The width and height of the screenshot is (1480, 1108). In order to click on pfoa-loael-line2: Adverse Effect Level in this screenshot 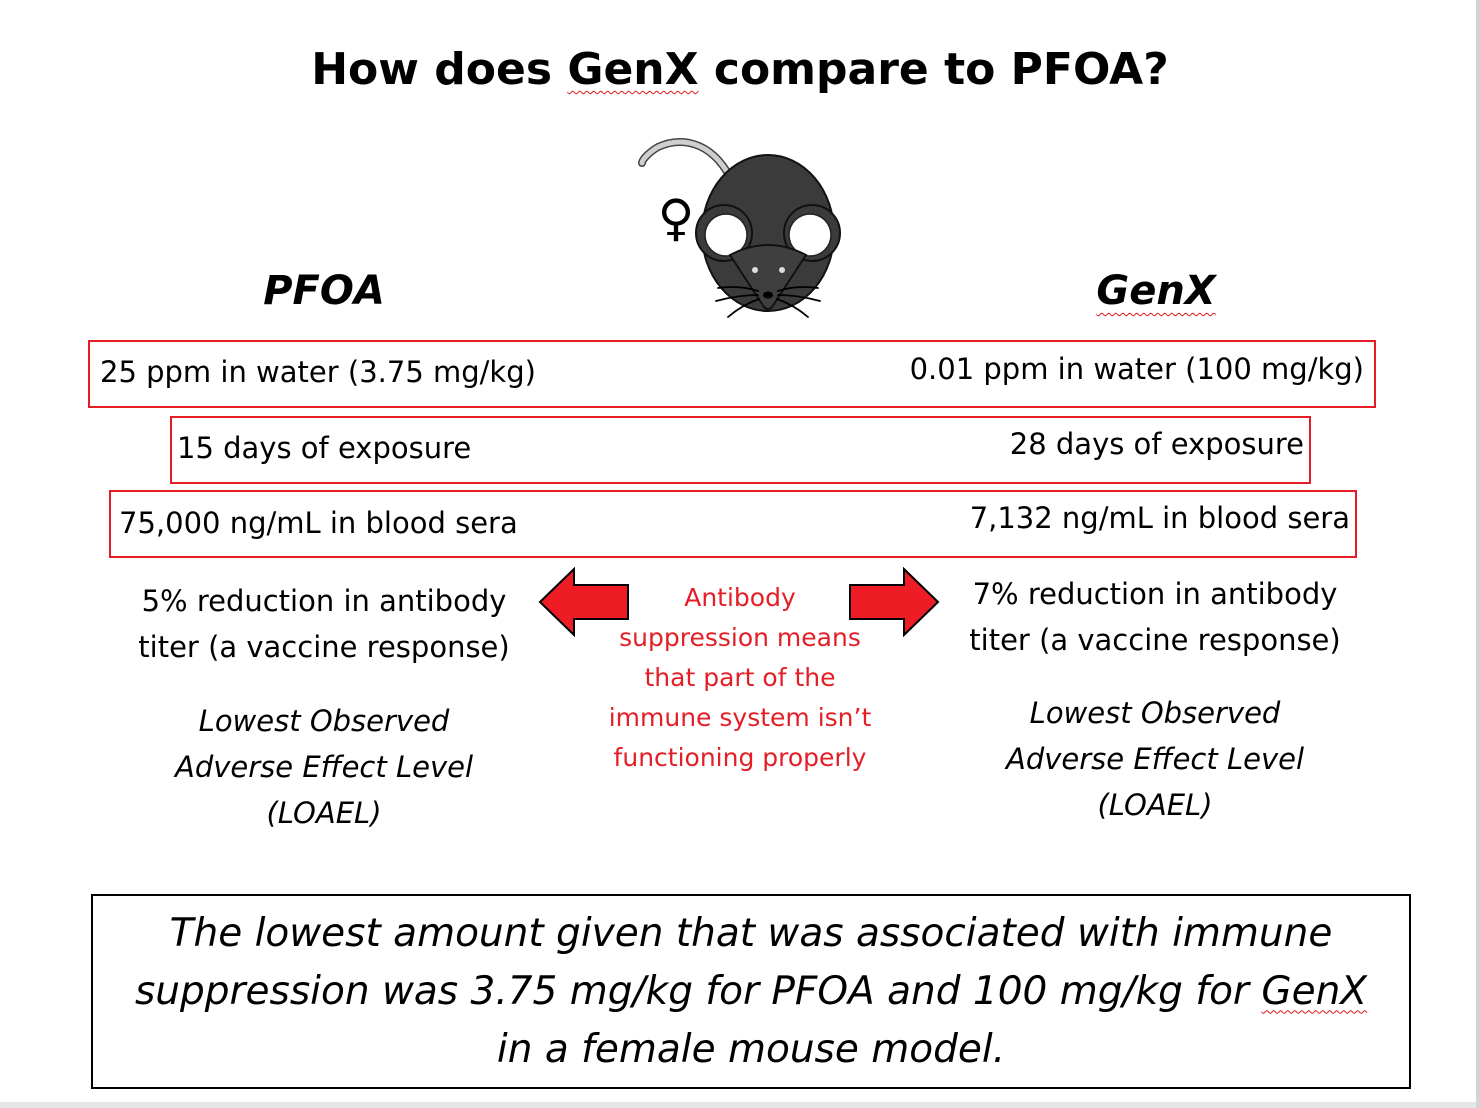, I will do `click(324, 767)`.